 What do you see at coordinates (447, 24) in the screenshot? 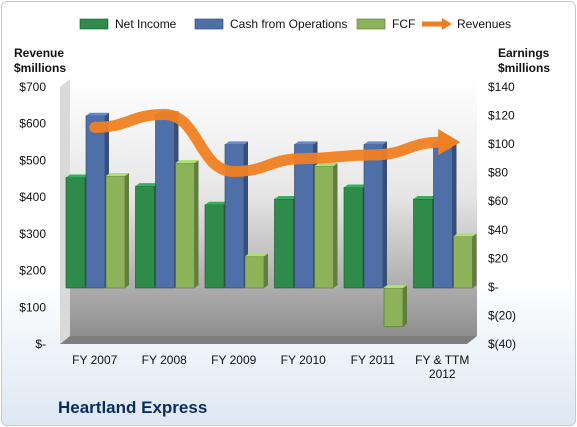
I see `legend-swatch-arrow` at bounding box center [447, 24].